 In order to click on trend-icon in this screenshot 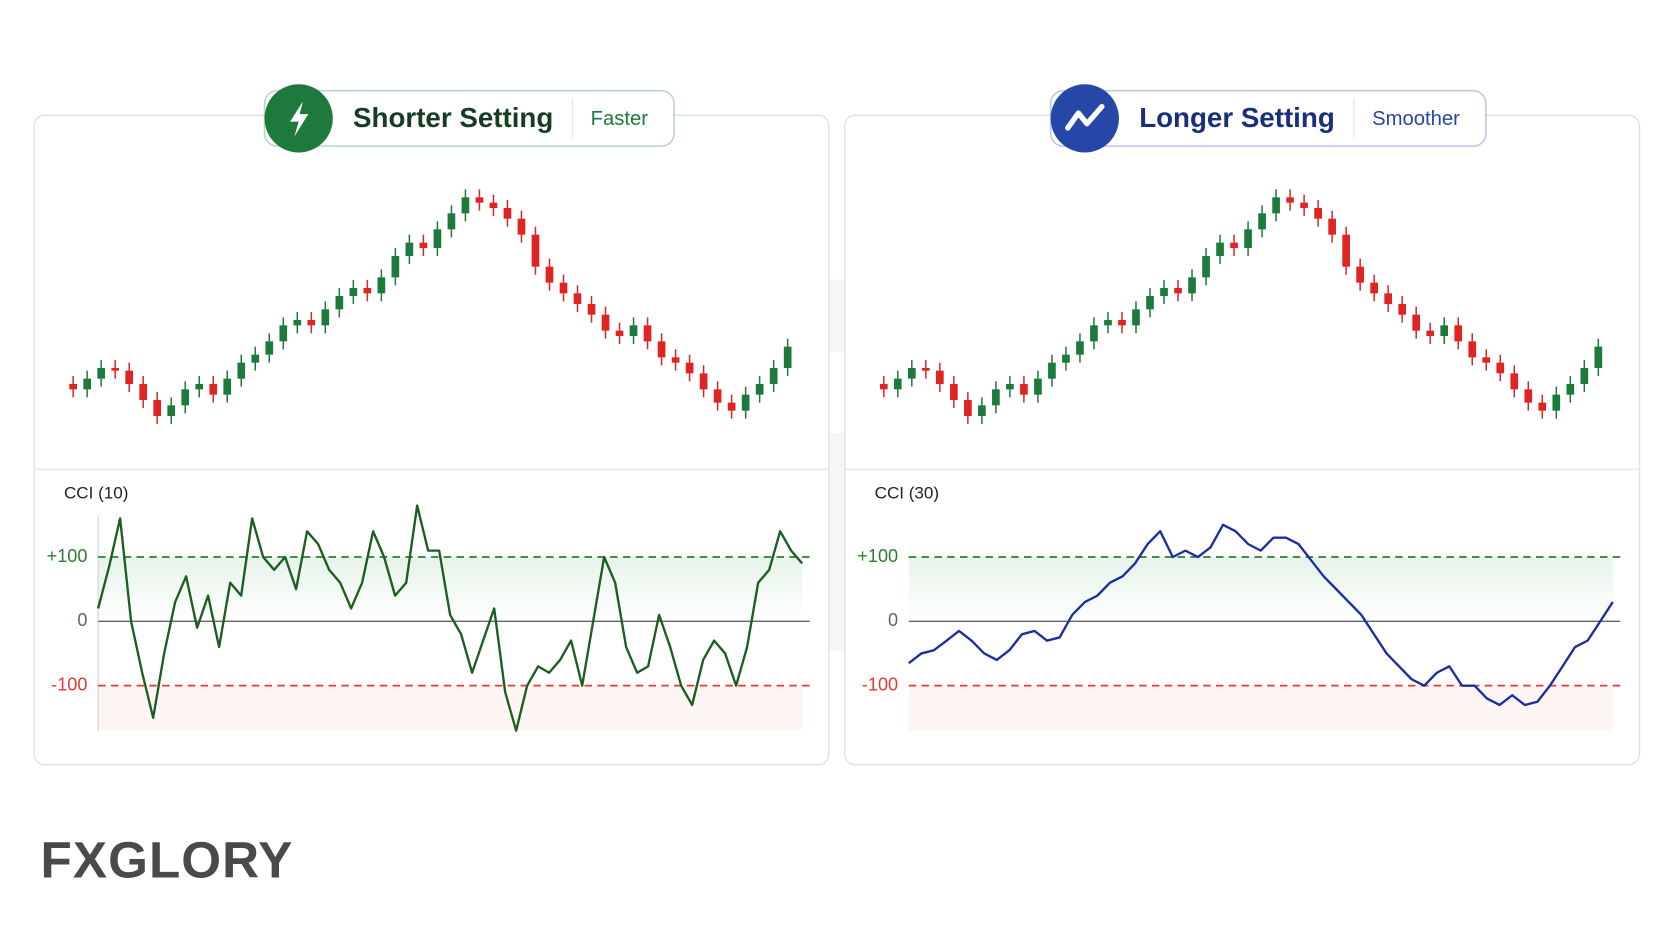, I will do `click(1085, 117)`.